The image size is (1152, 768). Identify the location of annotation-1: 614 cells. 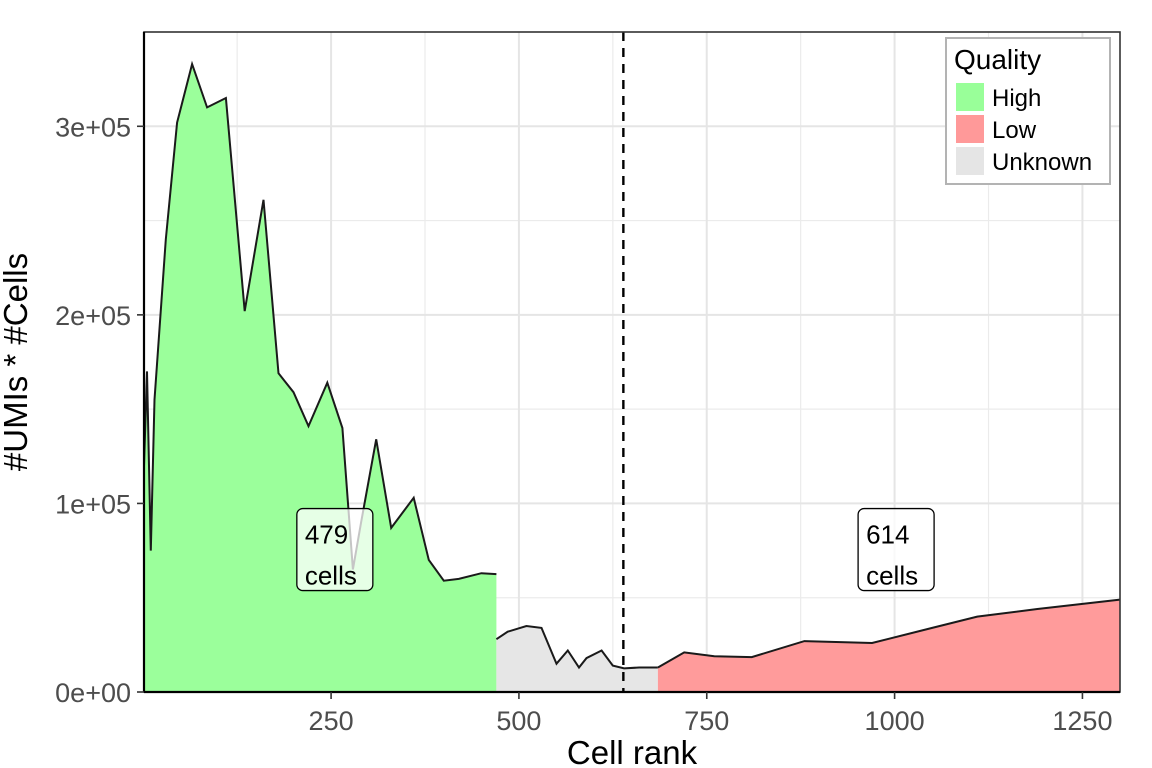
(896, 549).